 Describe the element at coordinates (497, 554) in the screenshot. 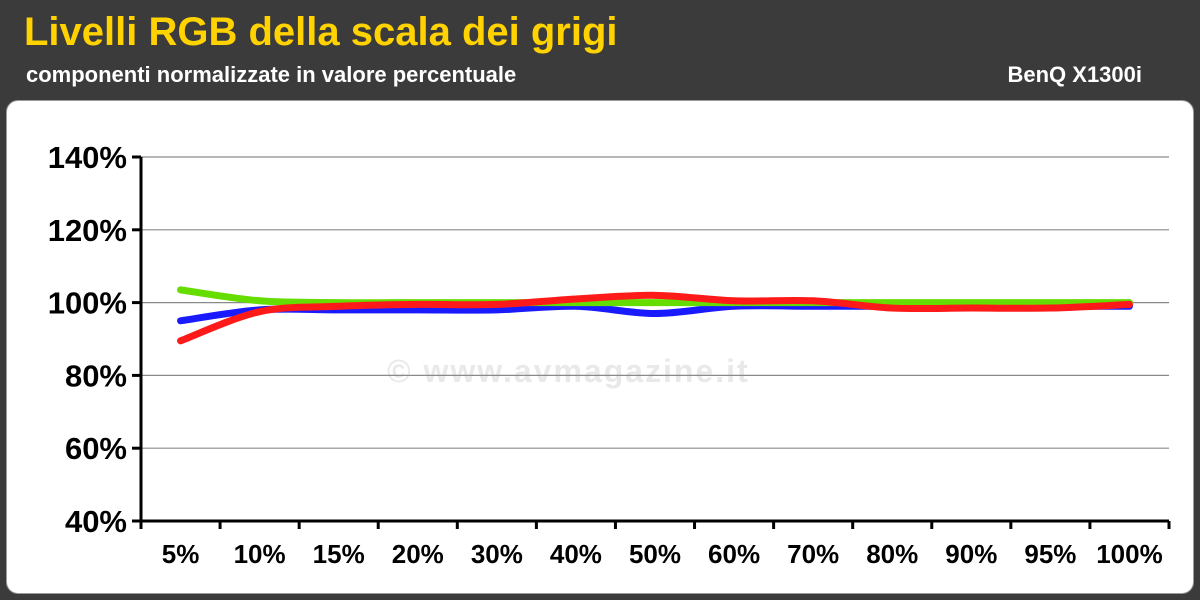

I see `x-tick-label: 30%` at that location.